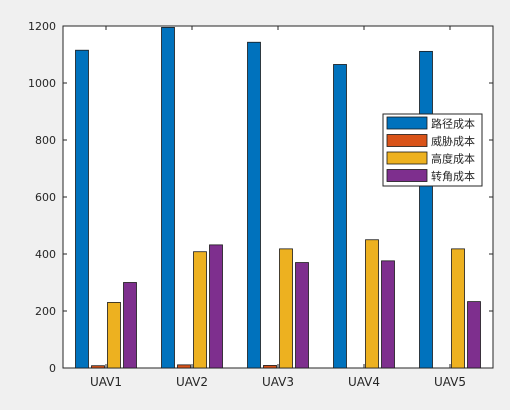 This screenshot has width=510, height=410. I want to click on x-tick-label: UAV2, so click(192, 382).